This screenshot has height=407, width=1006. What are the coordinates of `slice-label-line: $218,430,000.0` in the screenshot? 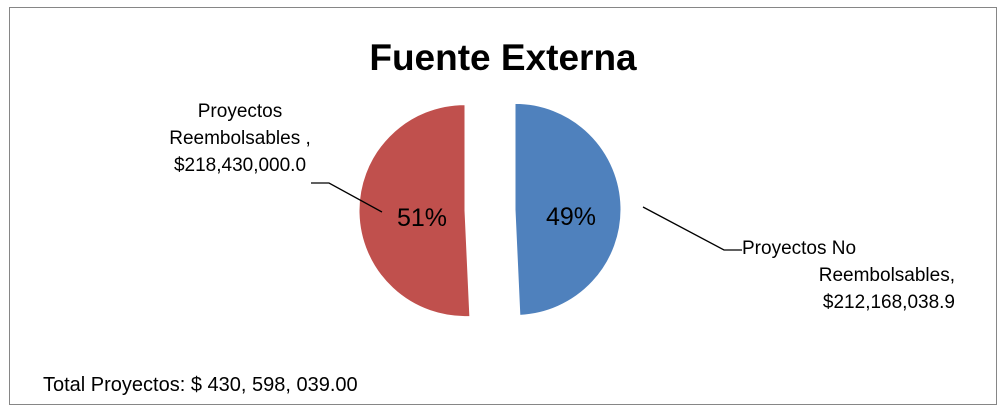 It's located at (240, 165).